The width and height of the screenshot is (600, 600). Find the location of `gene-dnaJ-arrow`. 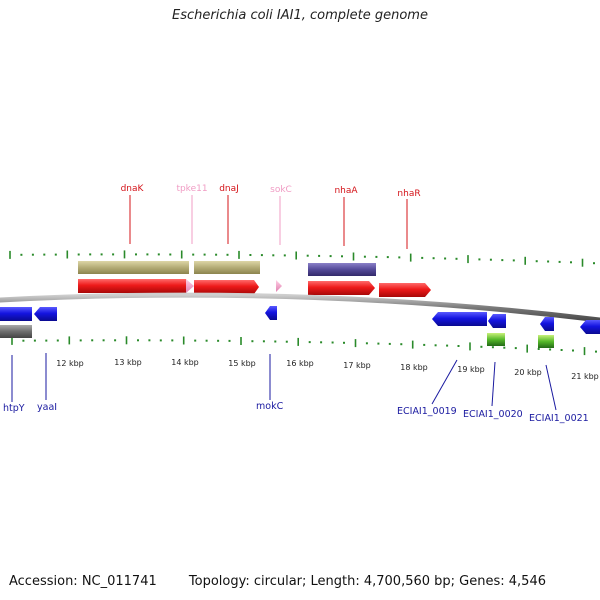

gene-dnaJ-arrow is located at coordinates (226, 287).